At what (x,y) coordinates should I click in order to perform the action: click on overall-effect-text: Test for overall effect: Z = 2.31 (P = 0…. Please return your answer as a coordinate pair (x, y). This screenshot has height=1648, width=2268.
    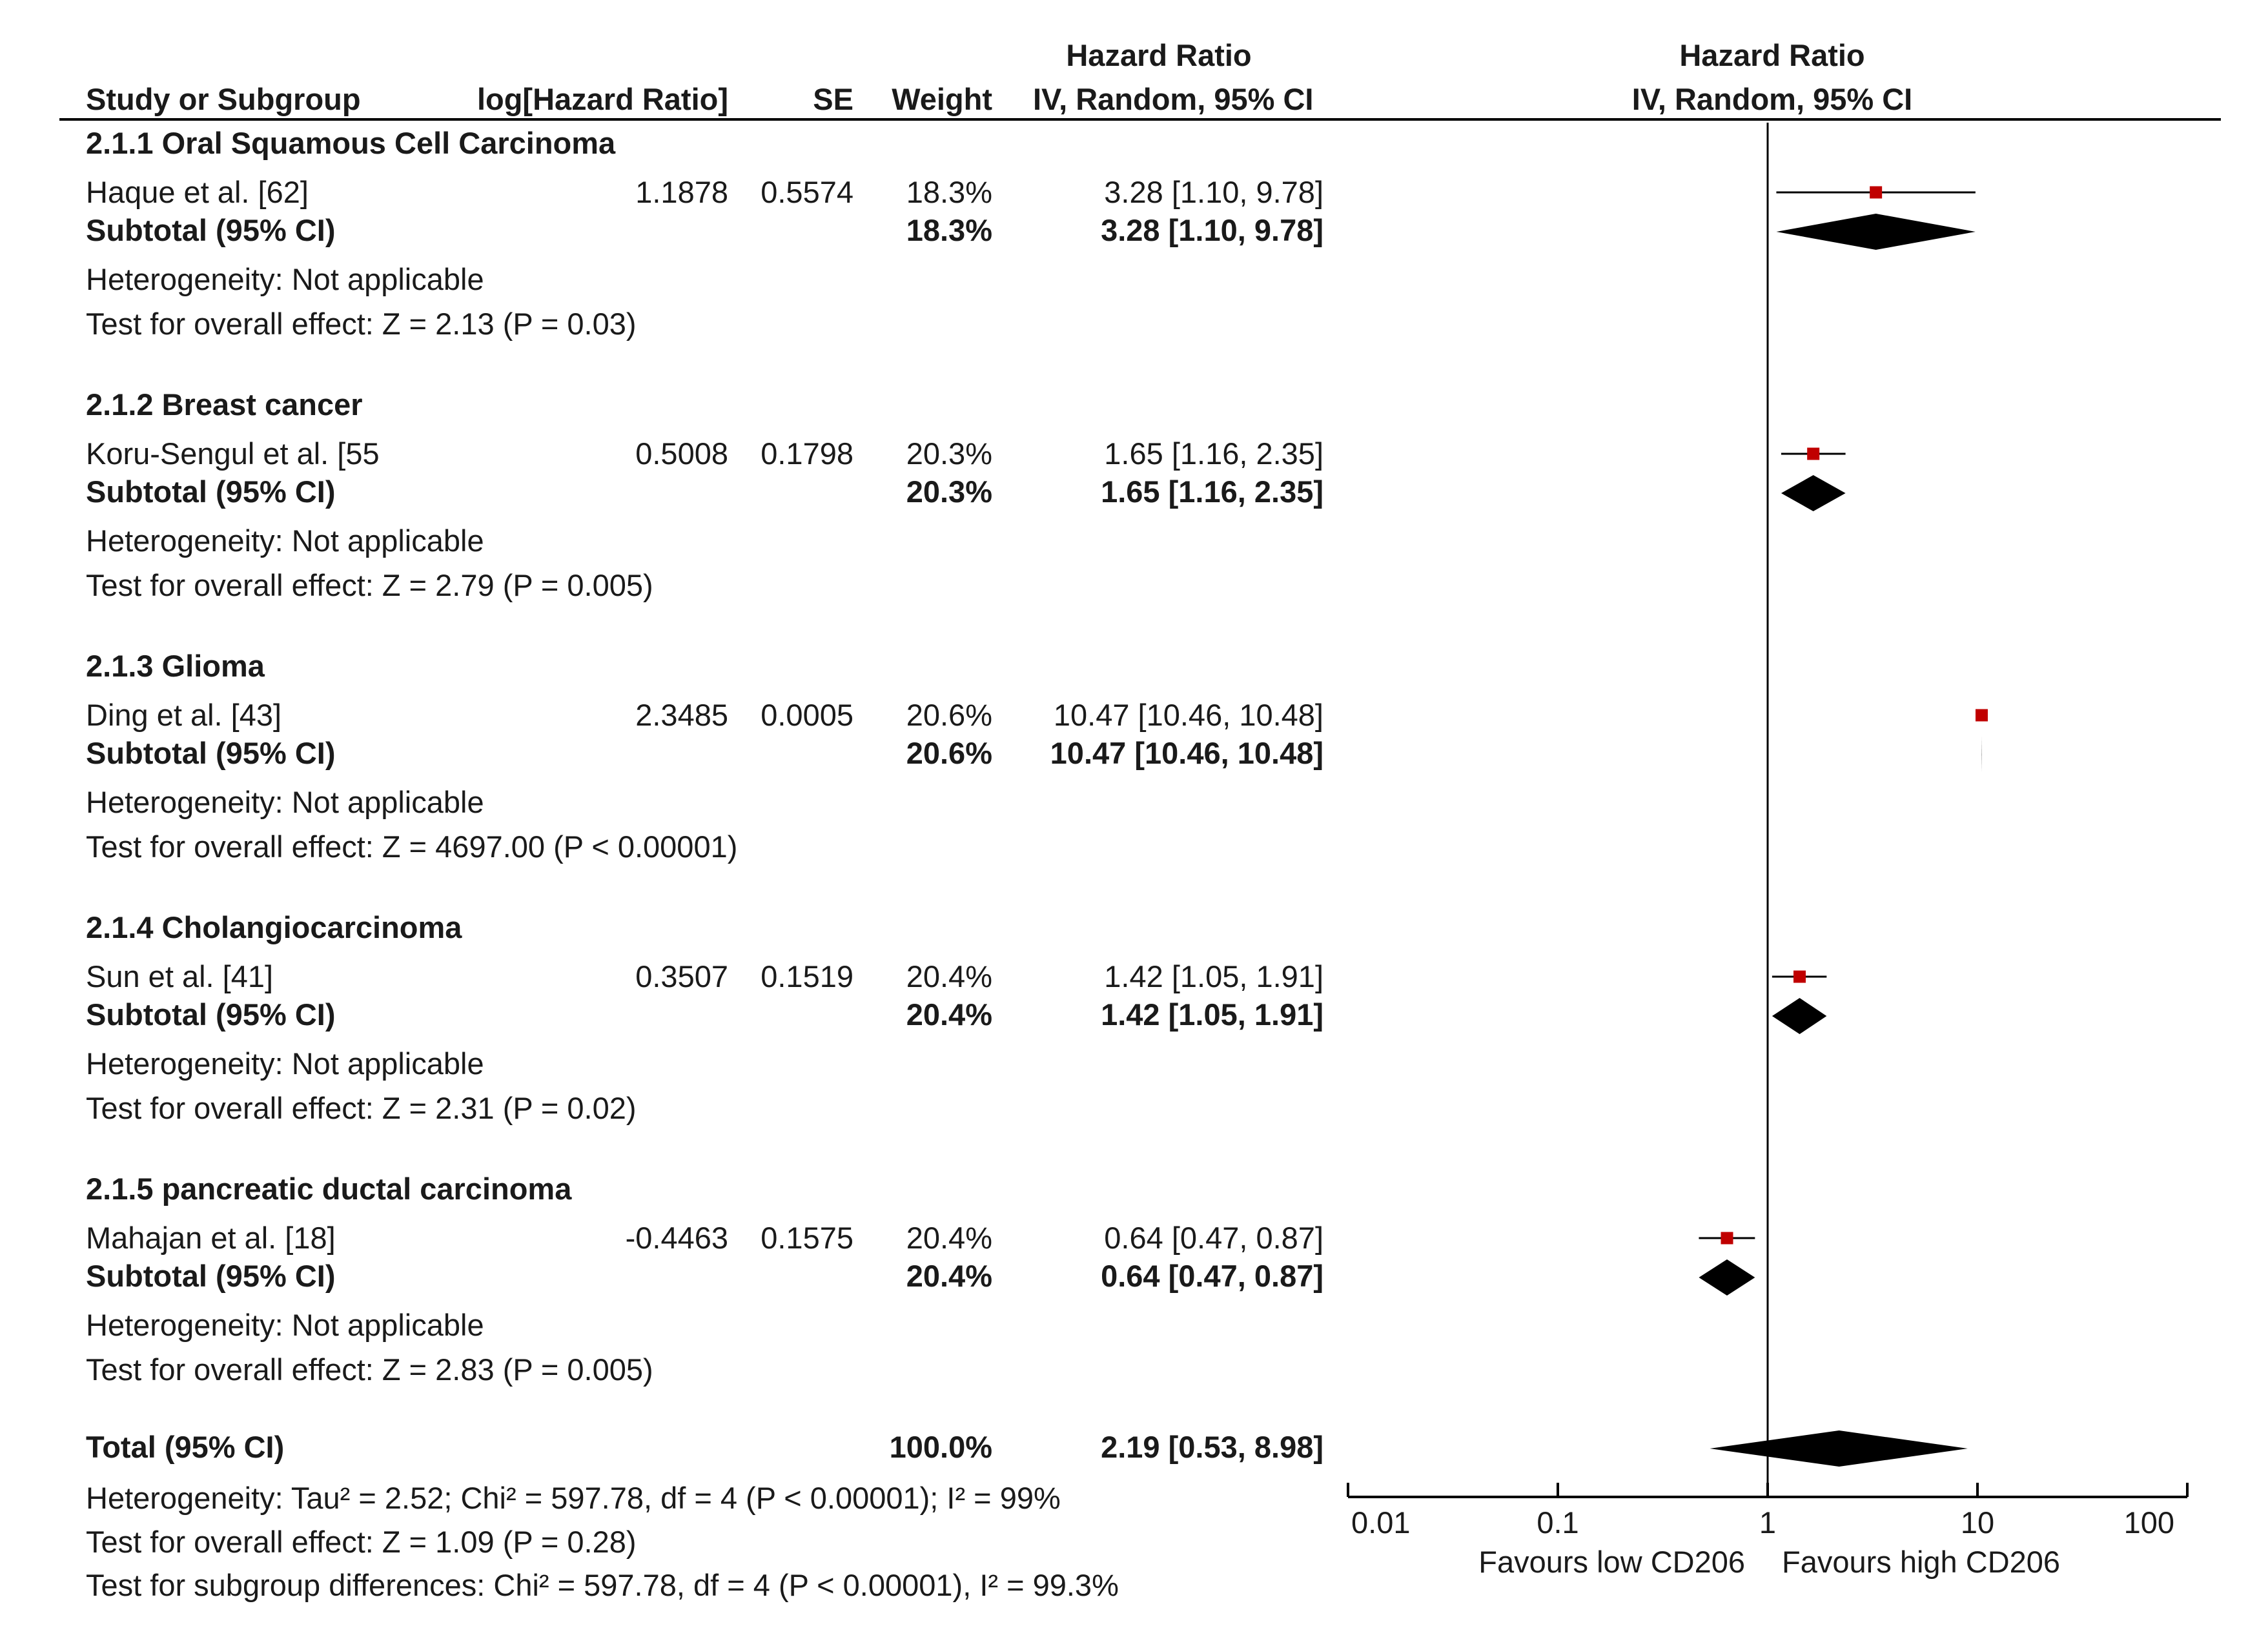
    Looking at the image, I should click on (361, 1108).